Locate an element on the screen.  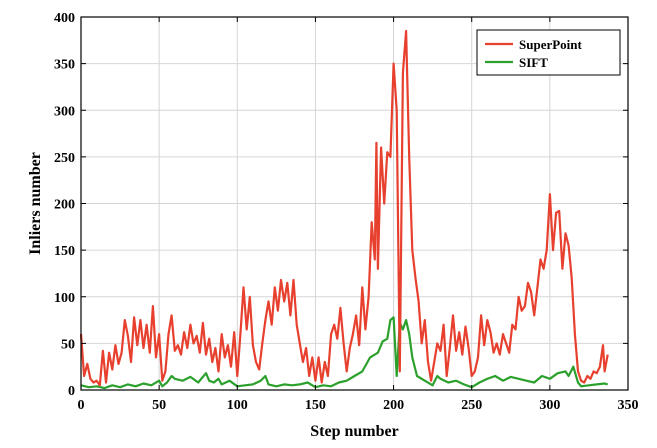
x-axis-title: Step number is located at coordinates (354, 431).